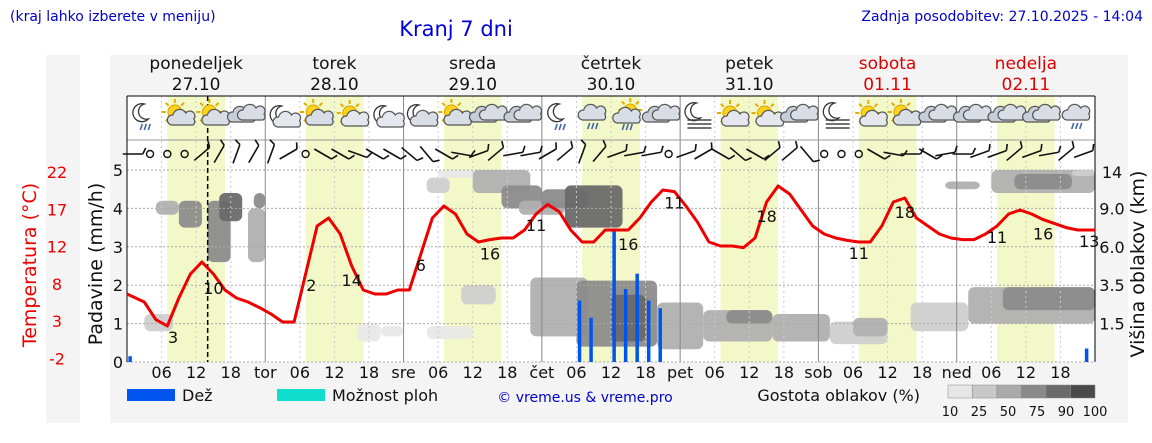 The height and width of the screenshot is (443, 1152). Describe the element at coordinates (57, 359) in the screenshot. I see `temperature-tick-label: -2` at that location.